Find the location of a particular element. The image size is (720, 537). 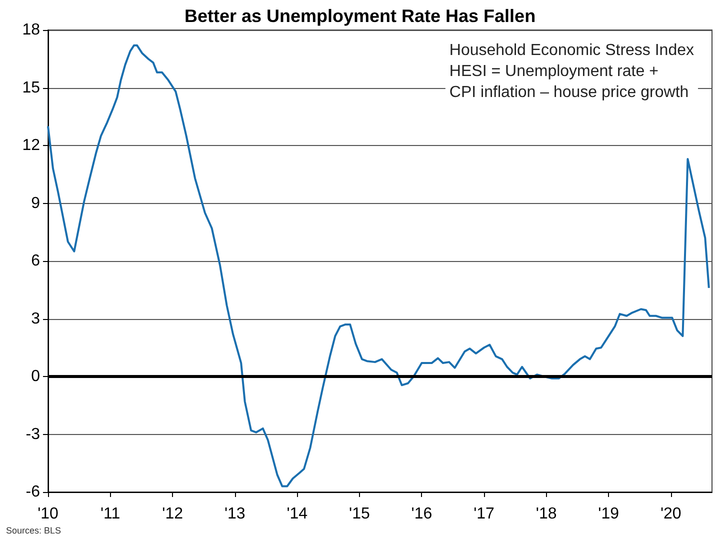

annotation: CPI inflation – house price growth is located at coordinates (569, 92).